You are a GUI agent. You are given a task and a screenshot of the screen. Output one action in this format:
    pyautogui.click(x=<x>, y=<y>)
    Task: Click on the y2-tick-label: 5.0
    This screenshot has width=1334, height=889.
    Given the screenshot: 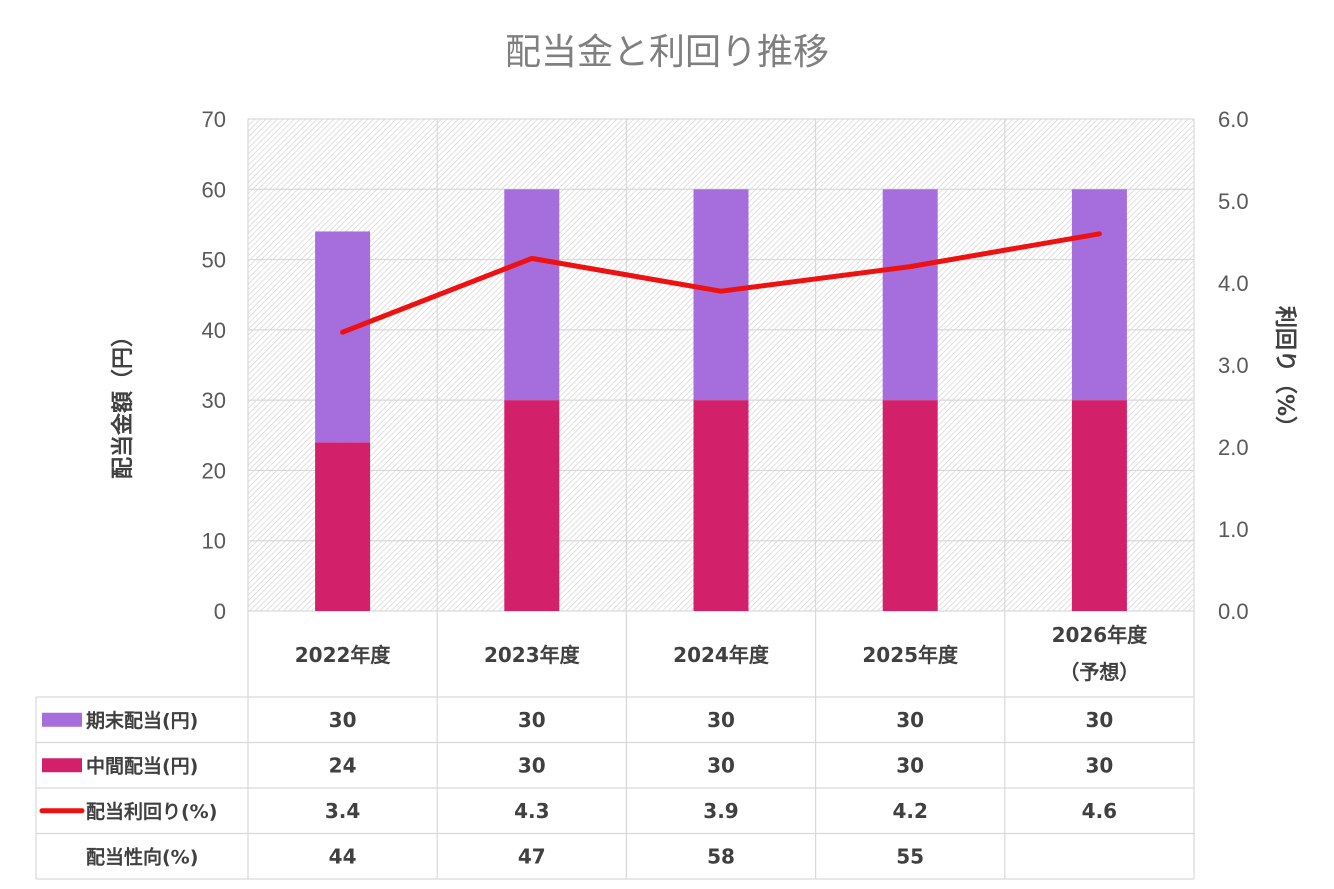 What is the action you would take?
    pyautogui.click(x=1233, y=201)
    